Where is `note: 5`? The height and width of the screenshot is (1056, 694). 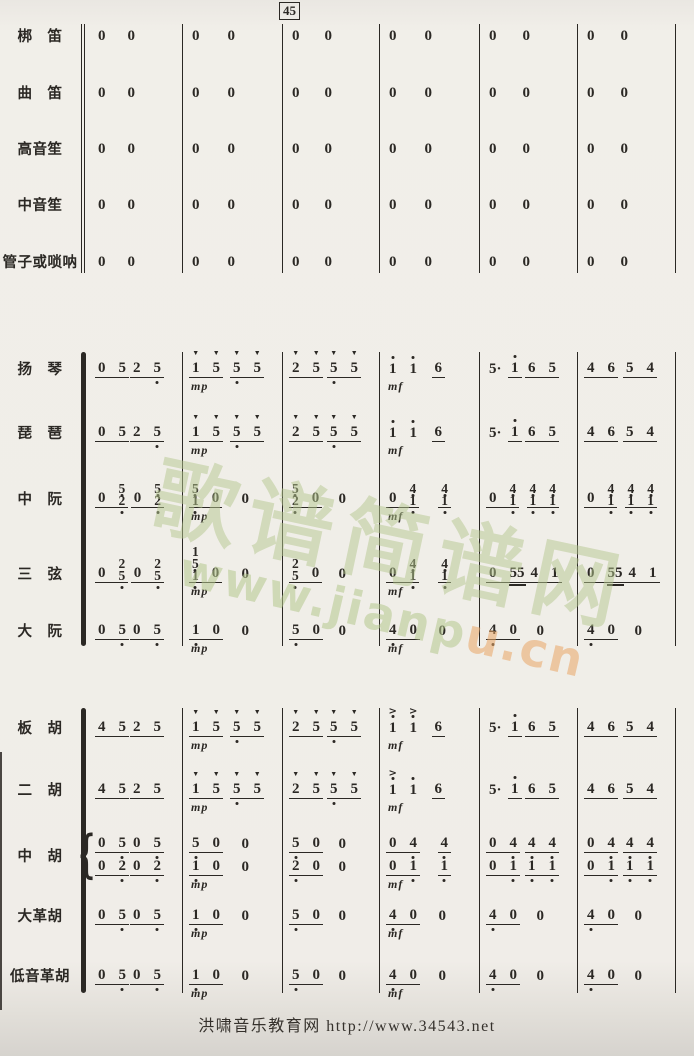
note: 5 is located at coordinates (196, 847).